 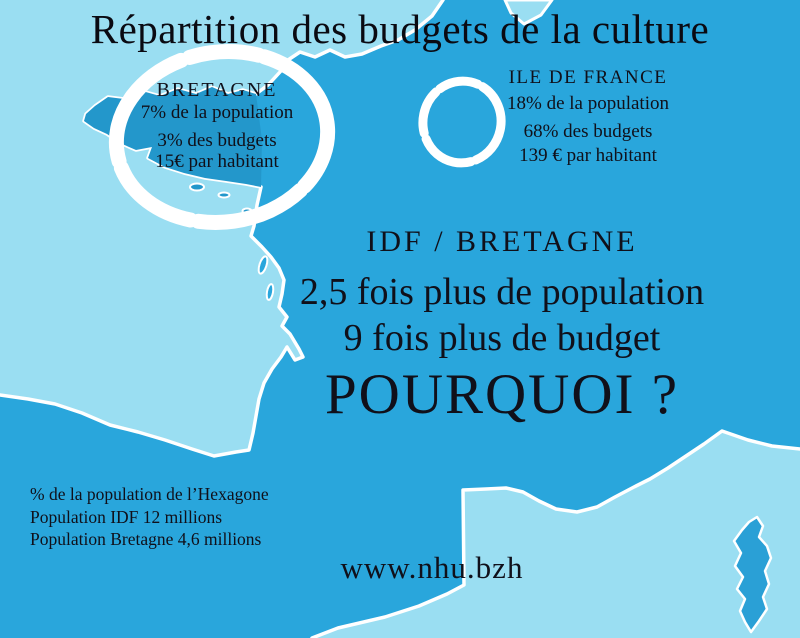 I want to click on corsica-island, so click(x=752, y=574).